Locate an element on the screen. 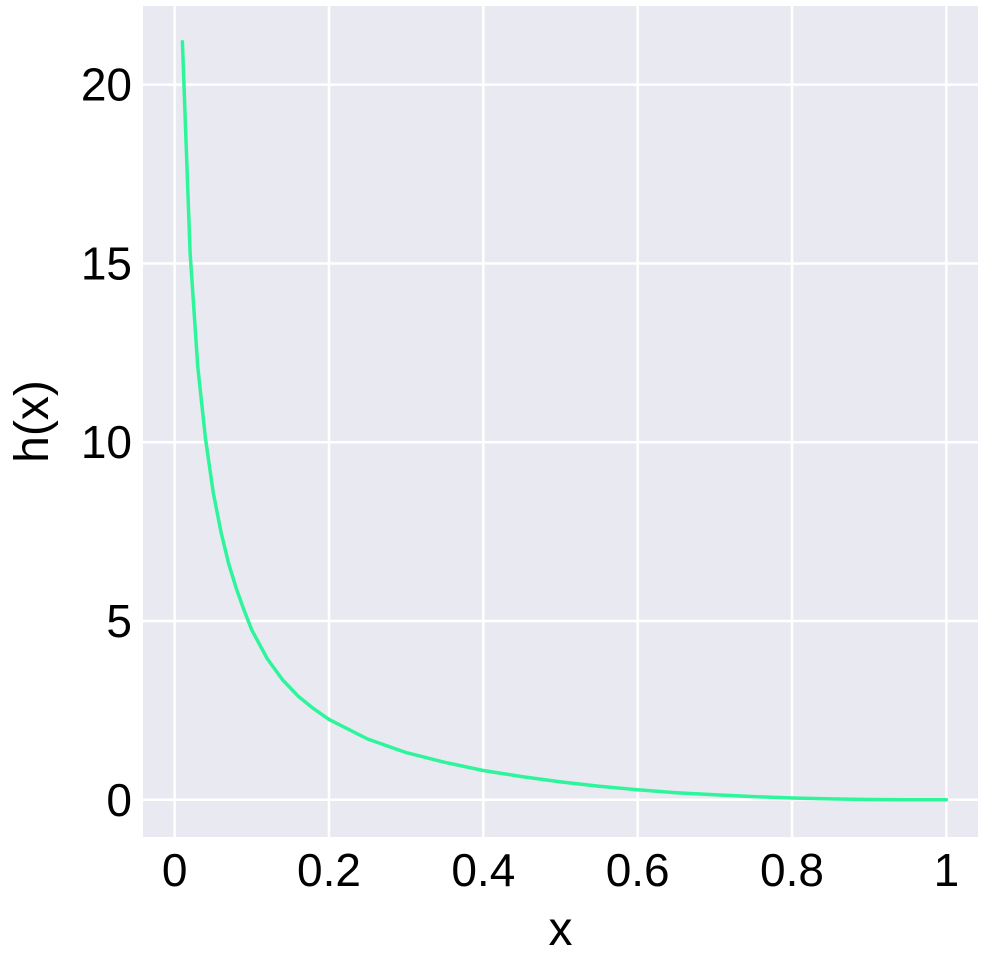 The width and height of the screenshot is (984, 958). y-tick-label: 5 is located at coordinates (119, 621).